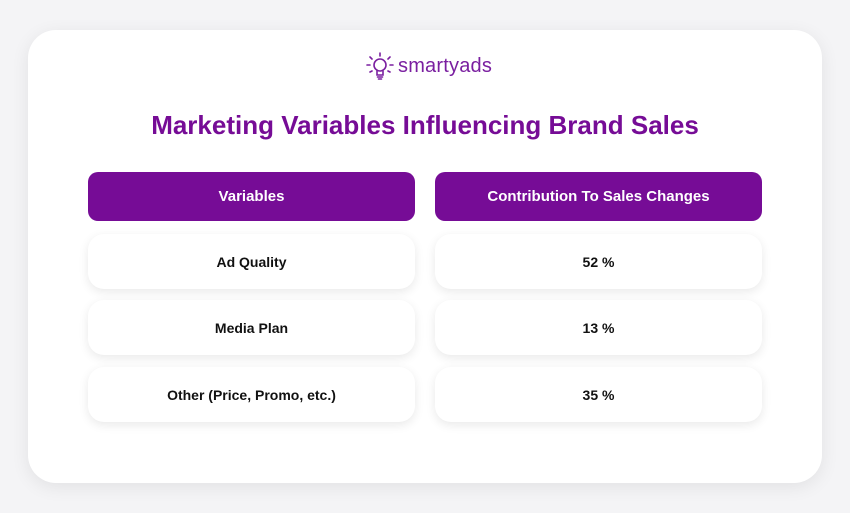 This screenshot has width=850, height=513. I want to click on logo-text: smartyads, so click(445, 65).